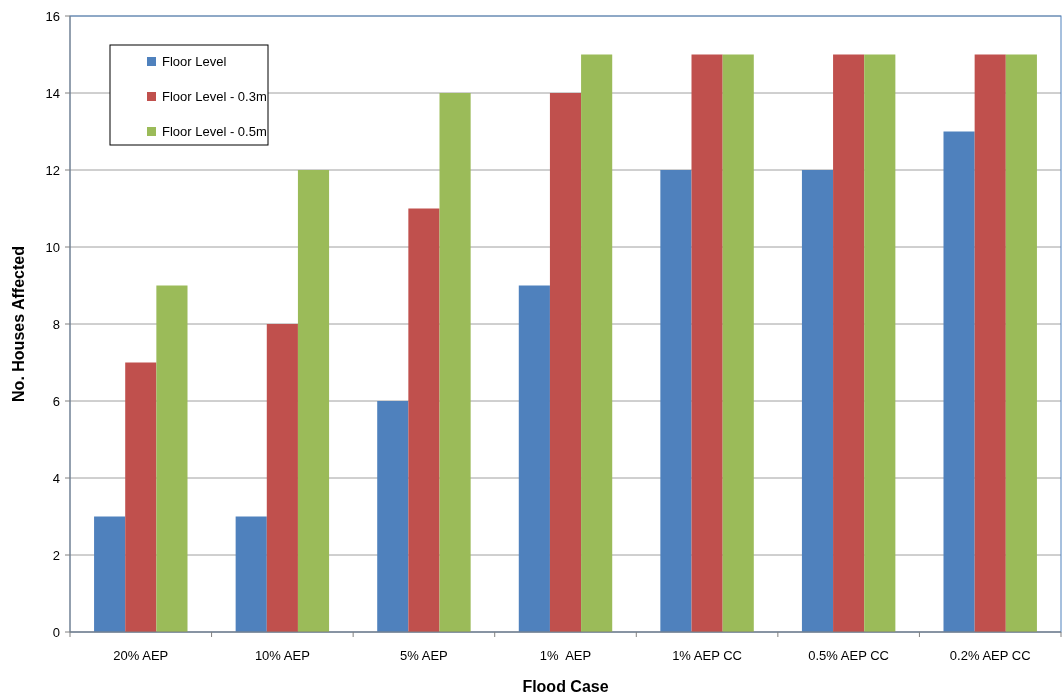 The width and height of the screenshot is (1062, 700). Describe the element at coordinates (52, 16) in the screenshot. I see `y-tick-label: 16` at that location.